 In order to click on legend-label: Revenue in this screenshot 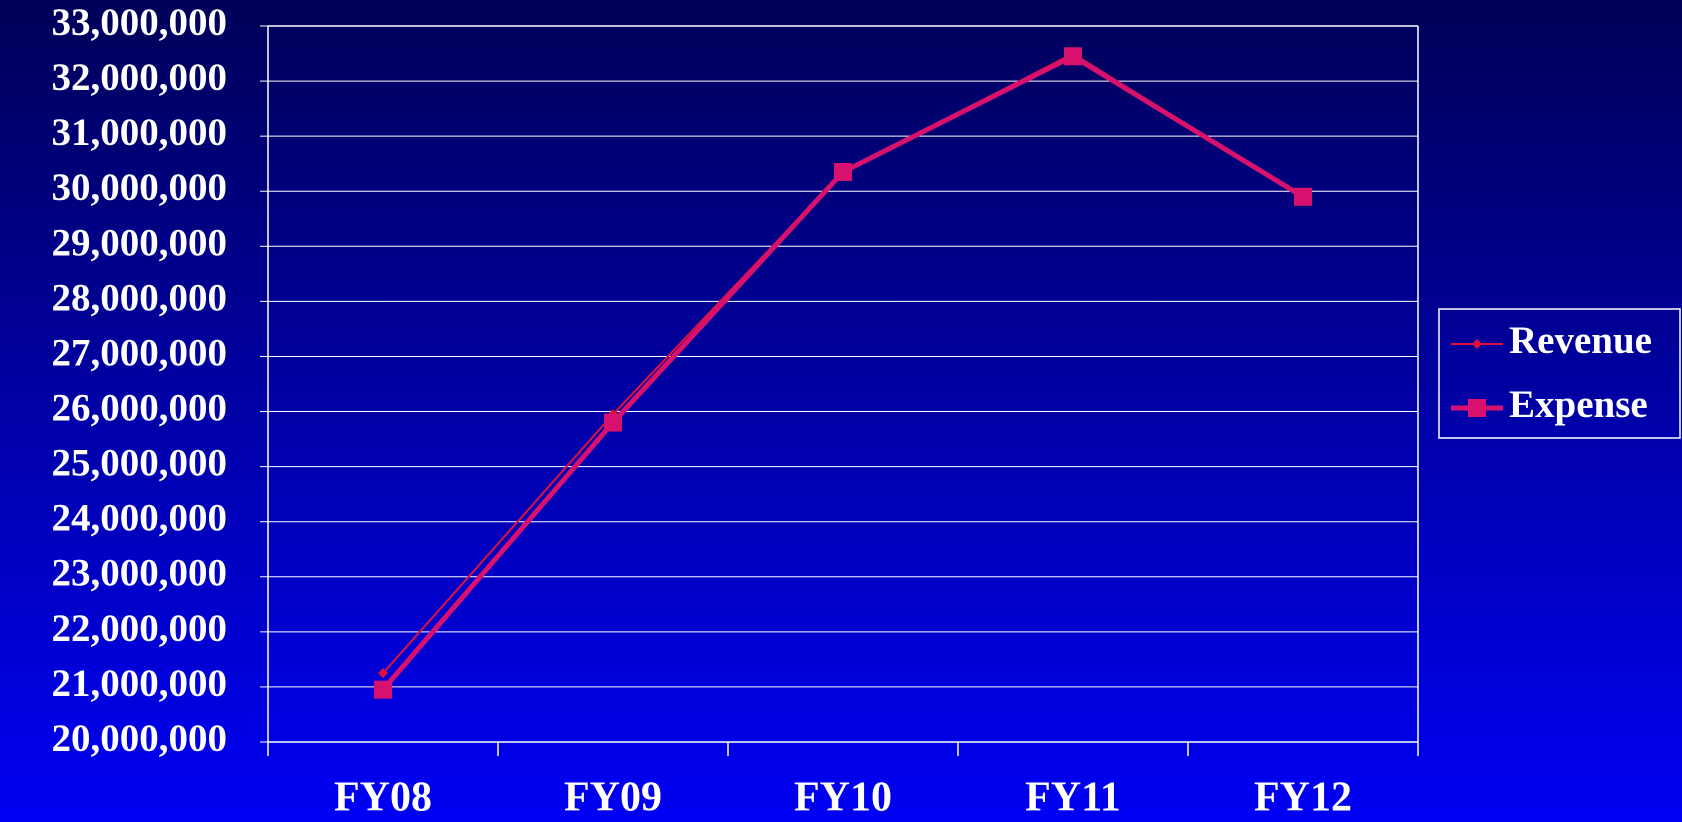, I will do `click(1580, 340)`.